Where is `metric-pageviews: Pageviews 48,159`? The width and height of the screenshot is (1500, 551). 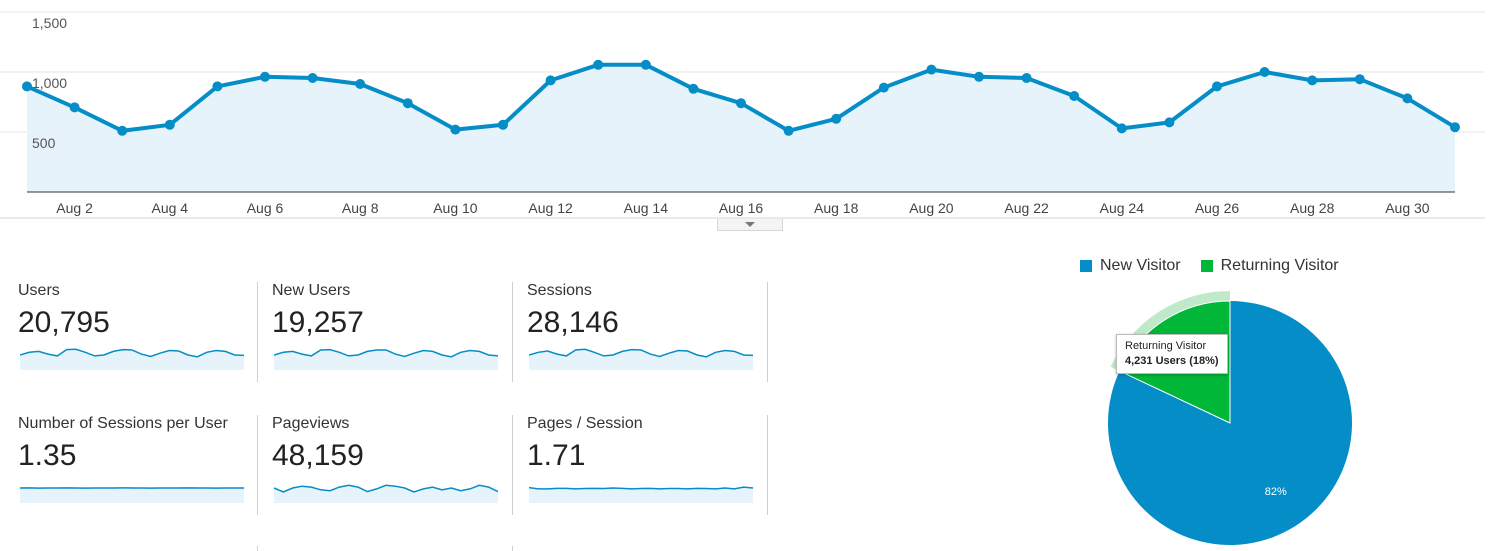 metric-pageviews: Pageviews 48,159 is located at coordinates (392, 465).